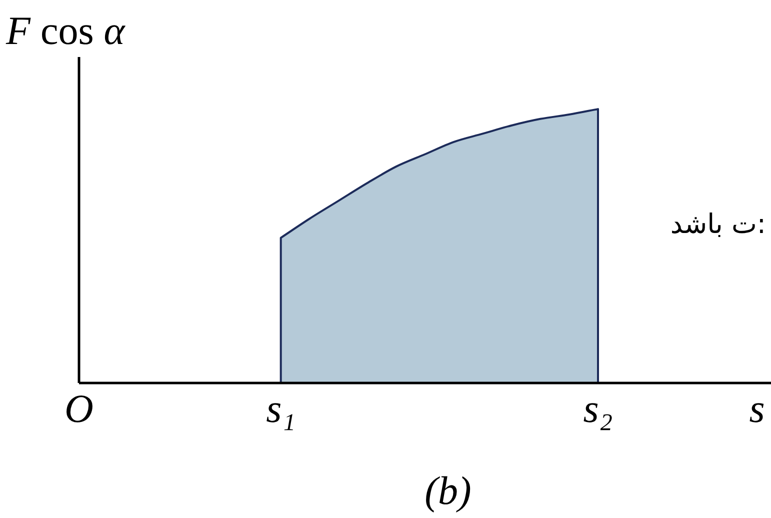 Image resolution: width=771 pixels, height=518 pixels. I want to click on annotation: ت باشد:, so click(718, 224).